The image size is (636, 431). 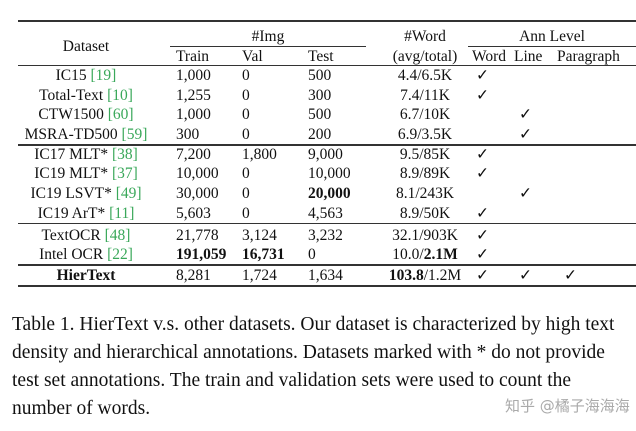 I want to click on table-row: IC17 MLT* [38] 7,200 1,800 9,000 9.5/85K ✓, so click(x=318, y=154).